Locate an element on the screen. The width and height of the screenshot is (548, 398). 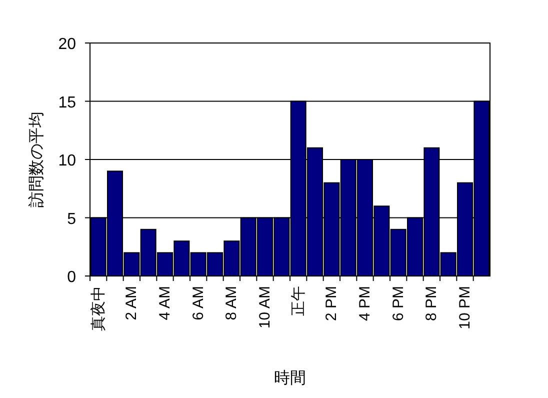
y-tick-label: 20 is located at coordinates (67, 44).